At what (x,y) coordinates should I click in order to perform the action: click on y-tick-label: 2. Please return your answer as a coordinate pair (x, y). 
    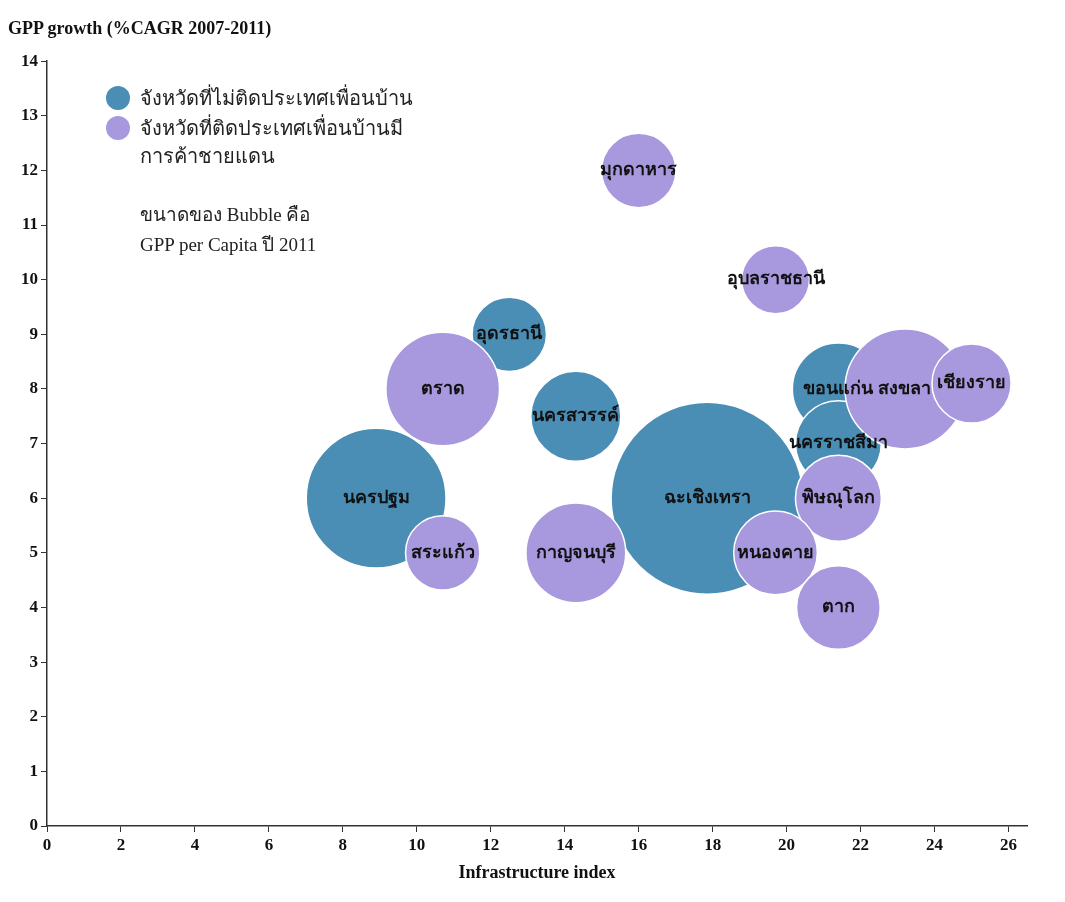
    Looking at the image, I should click on (33, 716).